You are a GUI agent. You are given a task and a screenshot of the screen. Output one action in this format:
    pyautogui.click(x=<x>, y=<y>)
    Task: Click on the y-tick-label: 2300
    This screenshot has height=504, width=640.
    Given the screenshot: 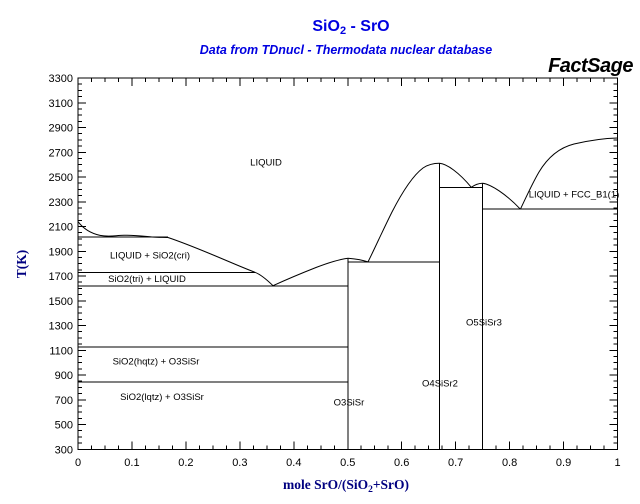 What is the action you would take?
    pyautogui.click(x=61, y=203)
    